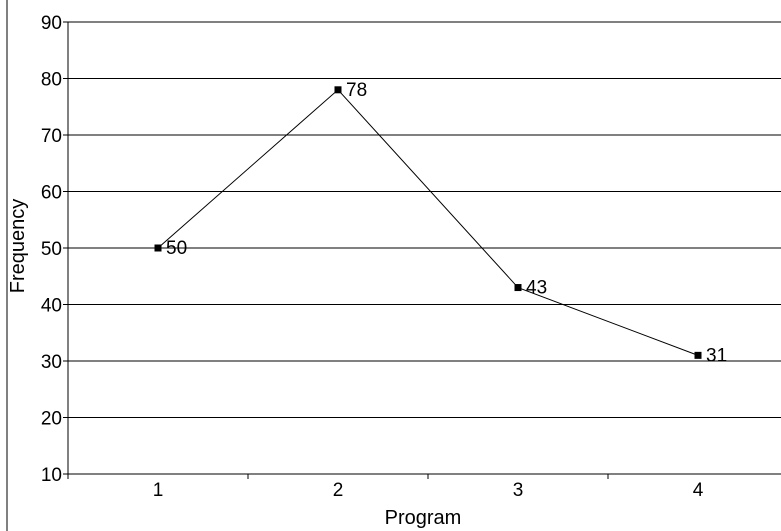 Image resolution: width=781 pixels, height=531 pixels. What do you see at coordinates (18, 246) in the screenshot?
I see `y-axis-title: Frequency` at bounding box center [18, 246].